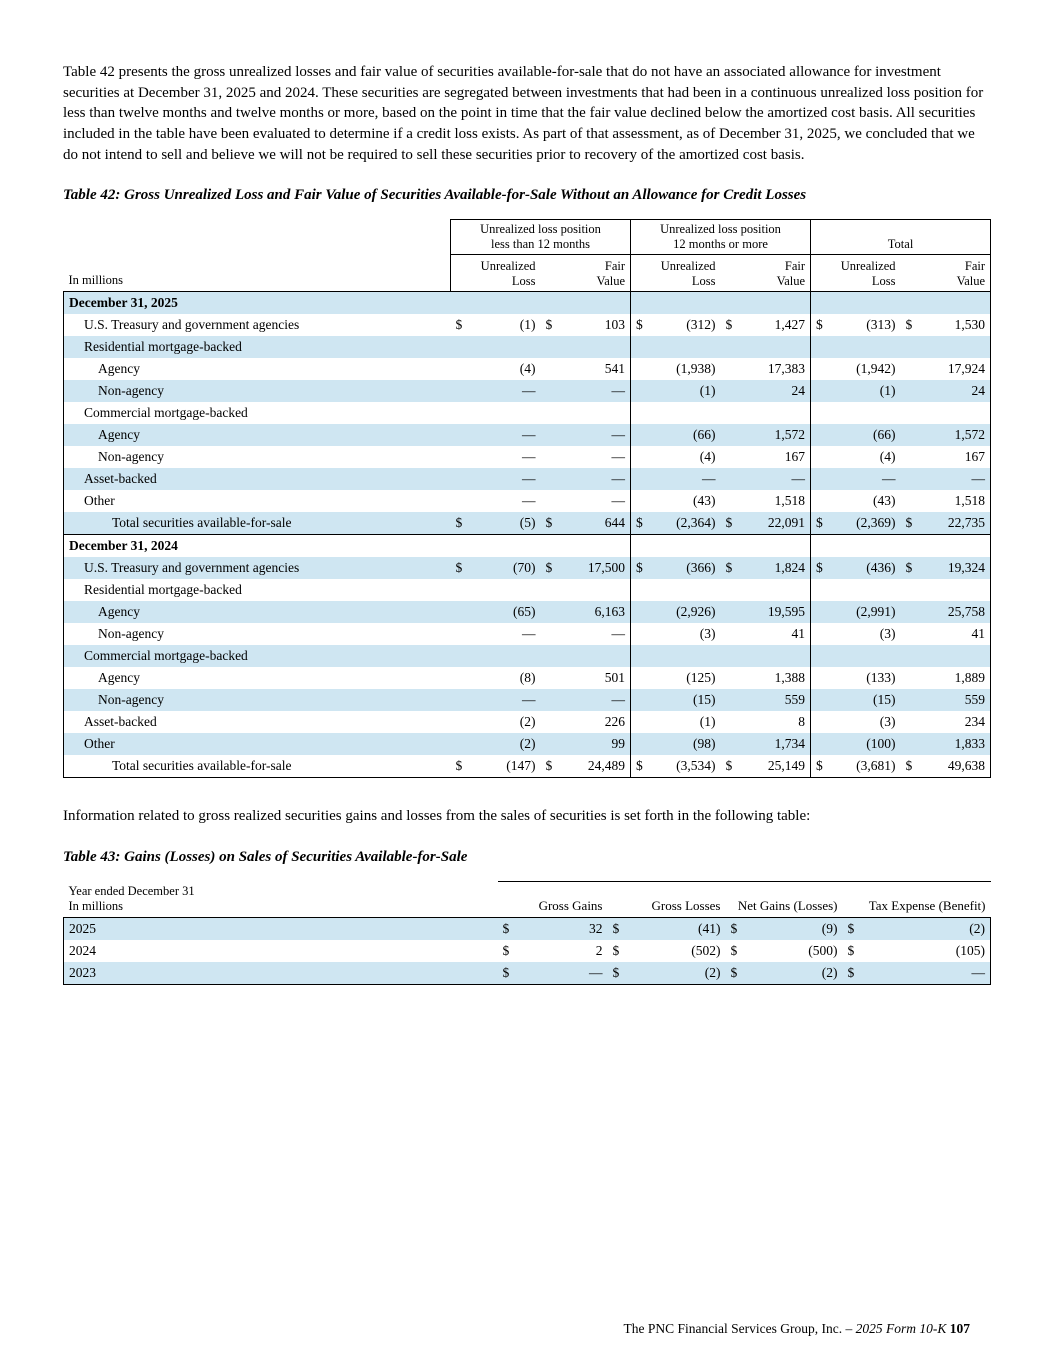 The image size is (1055, 1365). I want to click on cell-value: (65), so click(524, 611).